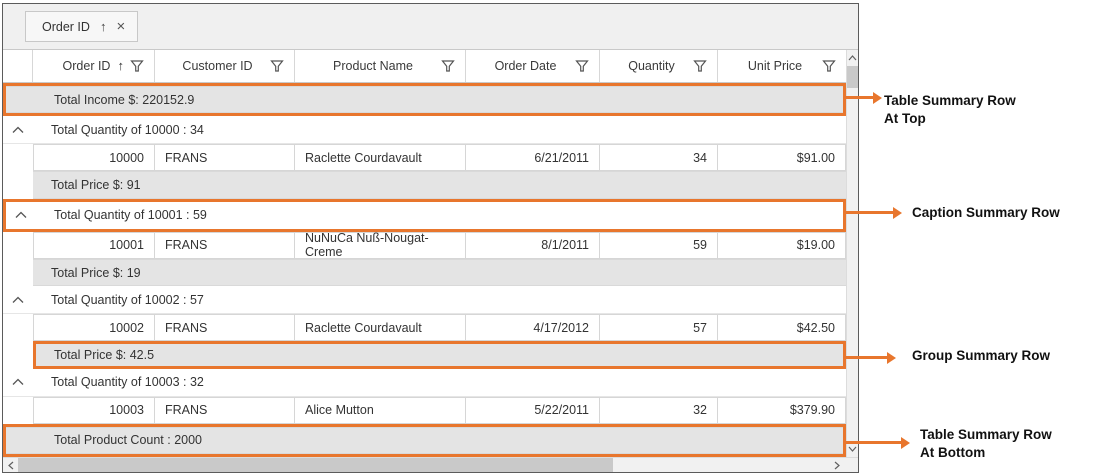 This screenshot has height=475, width=1109. I want to click on cell-order-date: 5/22/2011, so click(533, 410).